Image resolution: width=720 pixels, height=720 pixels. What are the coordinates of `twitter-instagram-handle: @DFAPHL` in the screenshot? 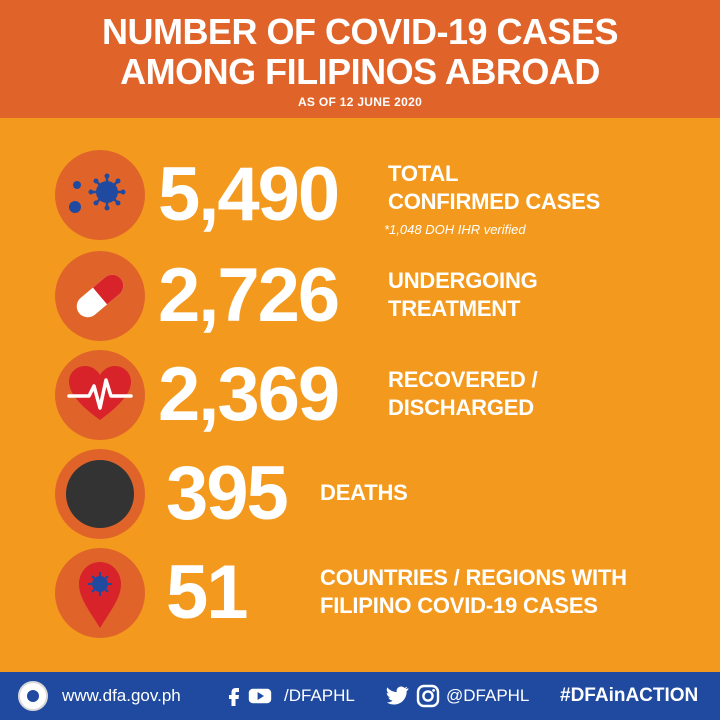 It's located at (488, 695).